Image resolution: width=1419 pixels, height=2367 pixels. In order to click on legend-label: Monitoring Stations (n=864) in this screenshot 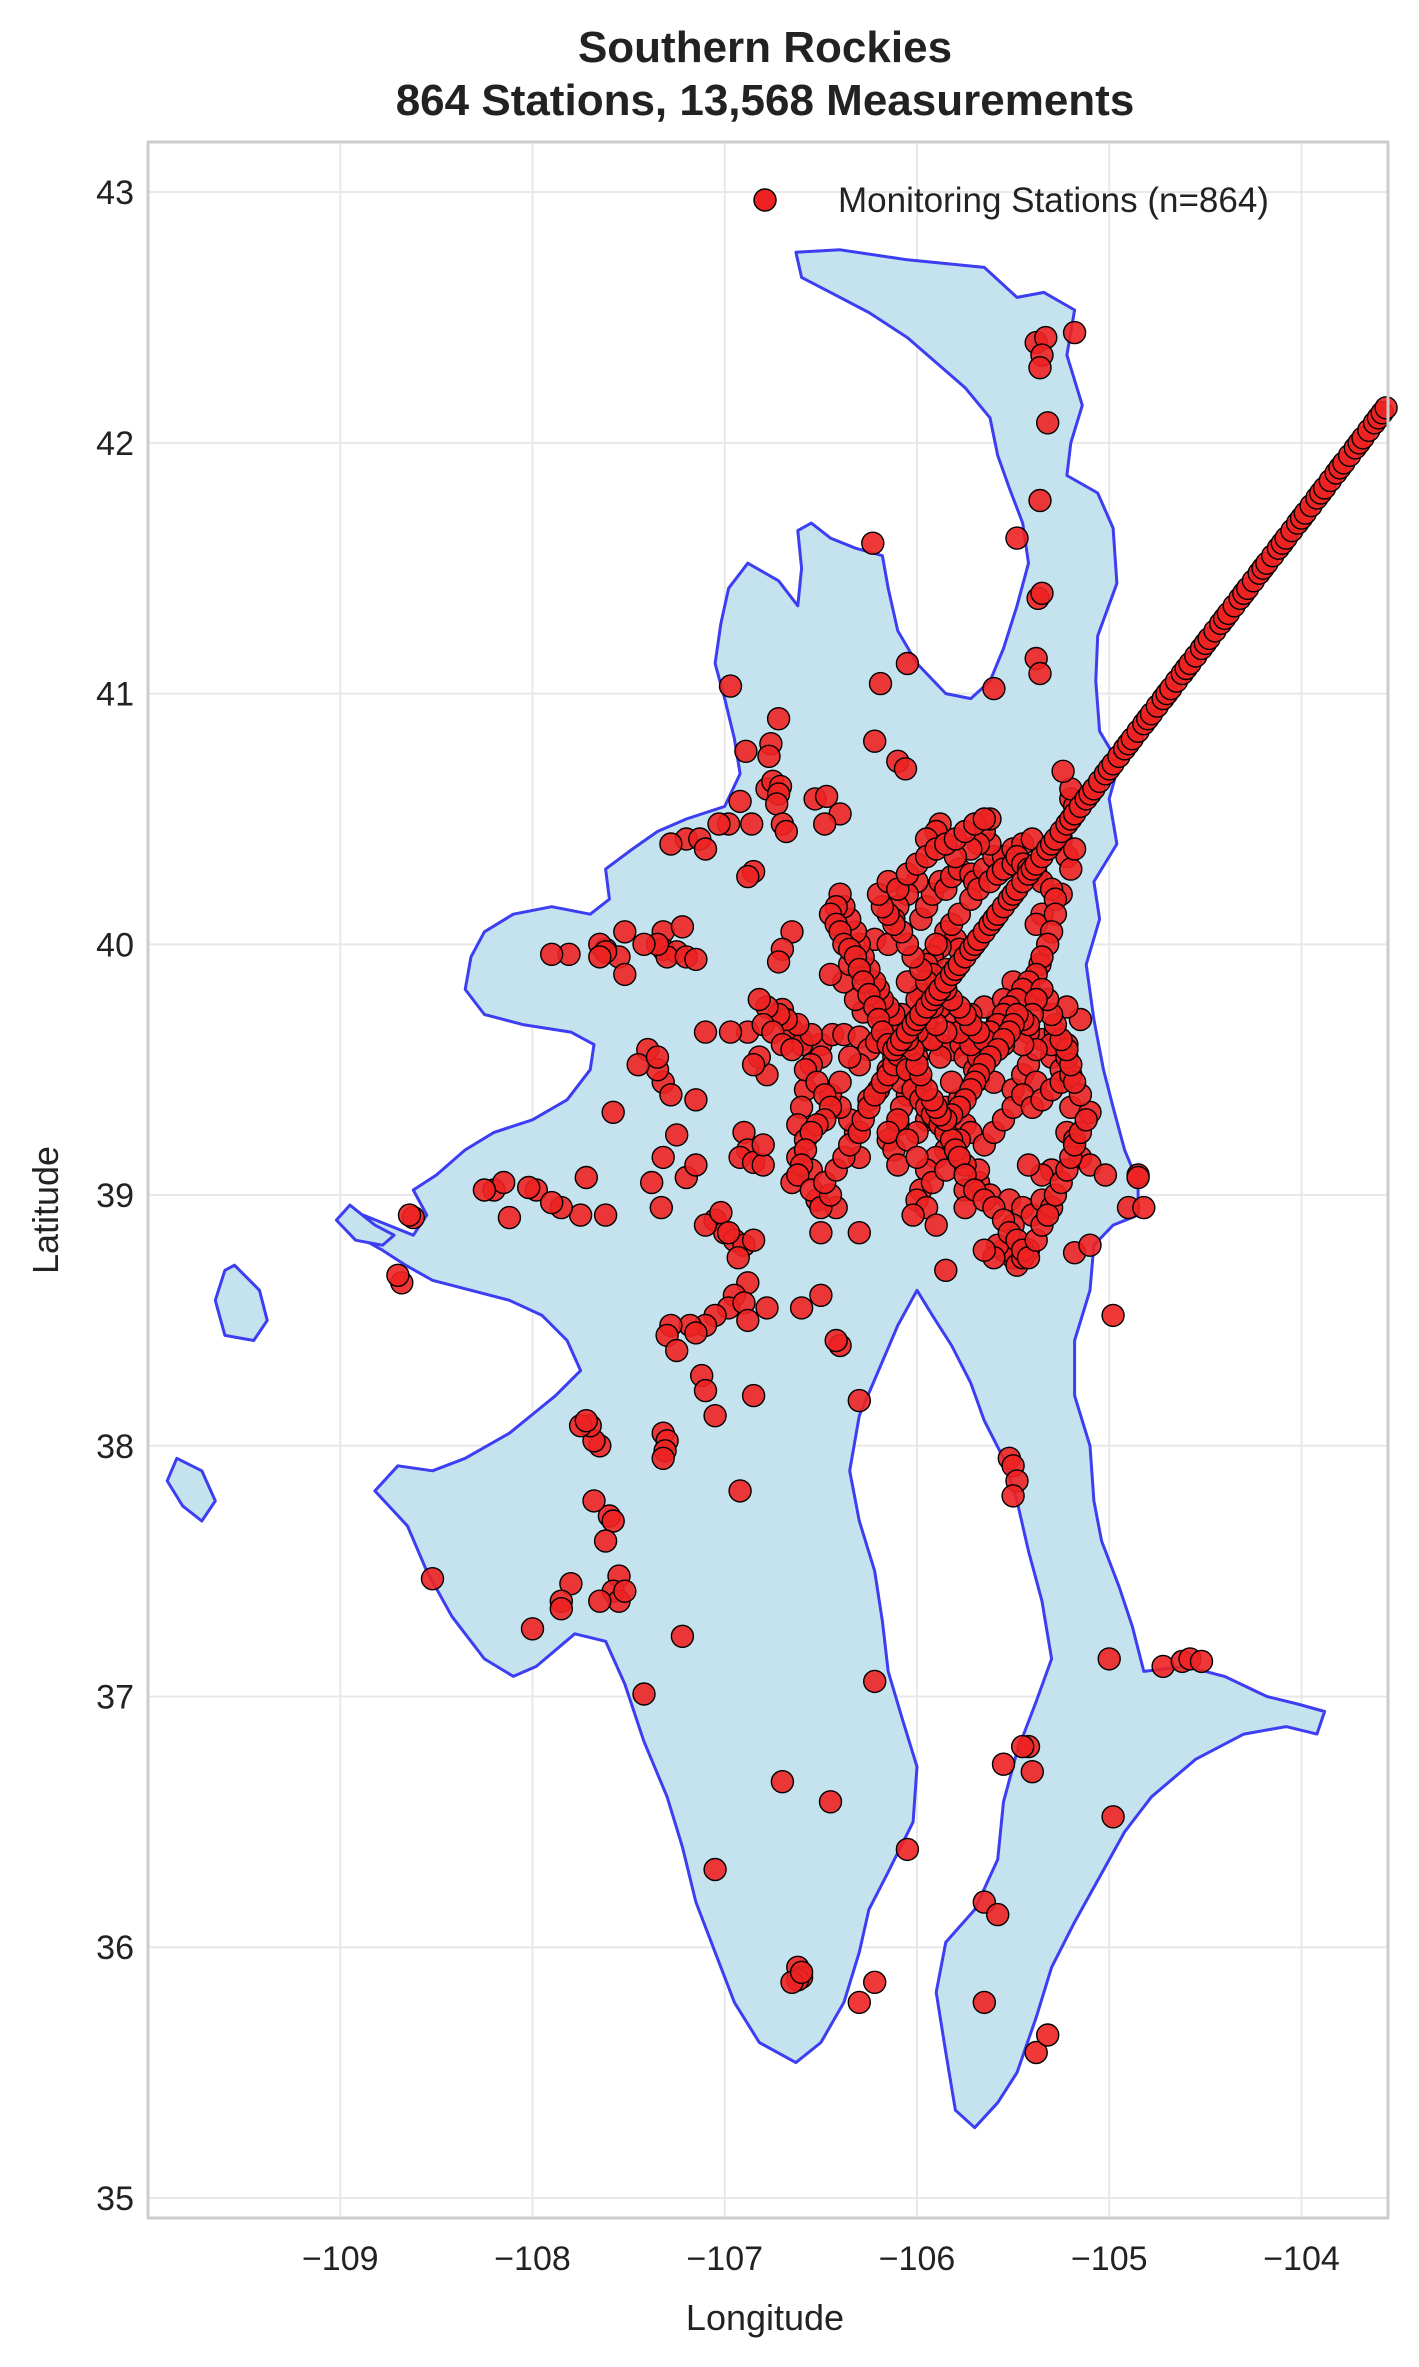, I will do `click(1053, 200)`.